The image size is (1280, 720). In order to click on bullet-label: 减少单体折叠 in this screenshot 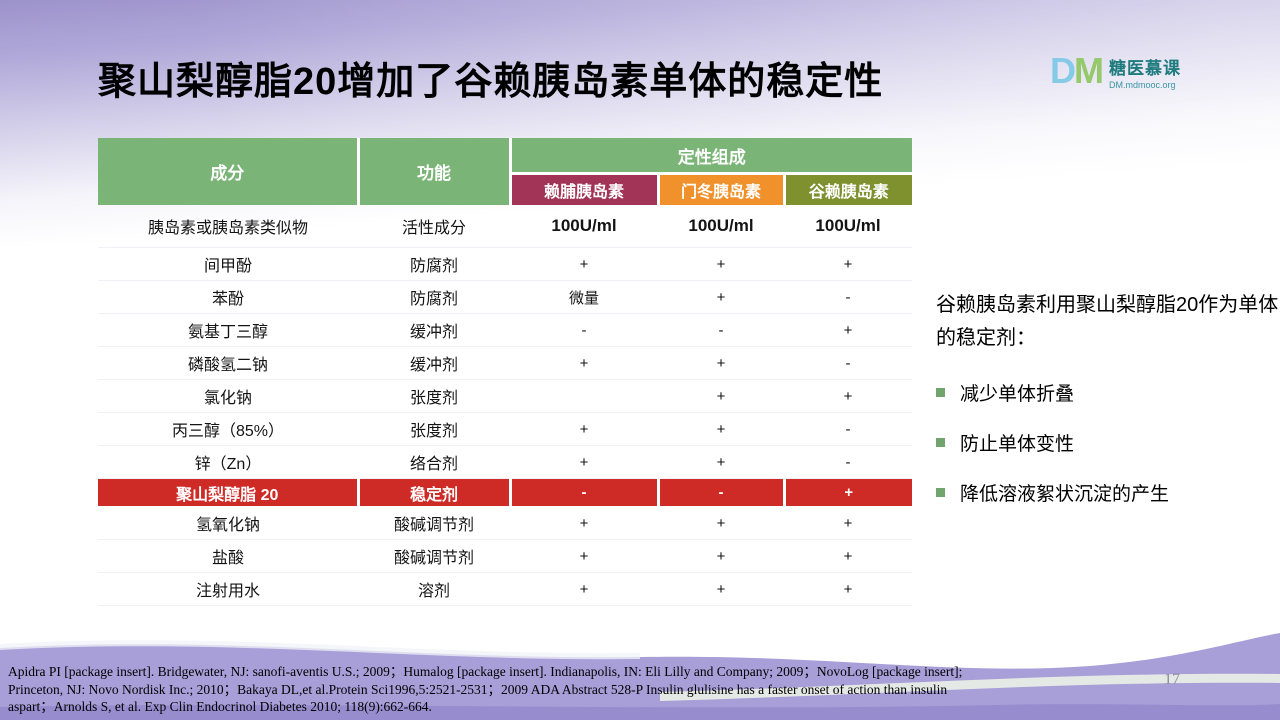, I will do `click(1017, 394)`.